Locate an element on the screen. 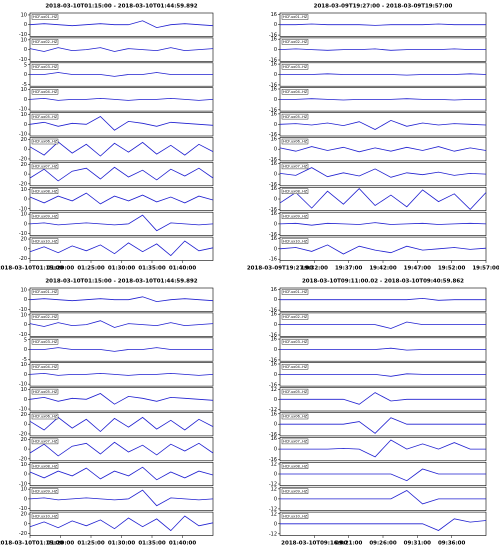 The height and width of the screenshot is (550, 499). x-tick-label: 01:25:00 is located at coordinates (91, 269).